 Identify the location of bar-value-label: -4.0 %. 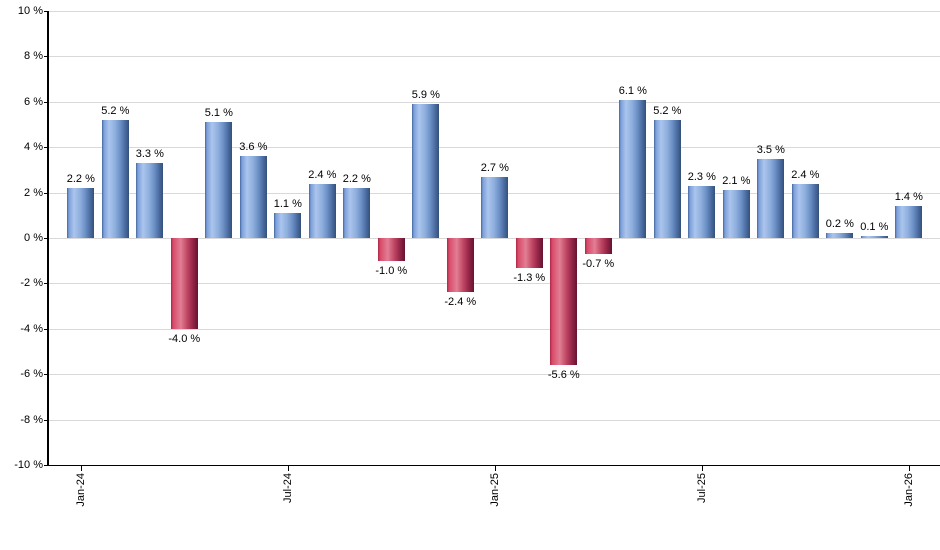
(184, 338).